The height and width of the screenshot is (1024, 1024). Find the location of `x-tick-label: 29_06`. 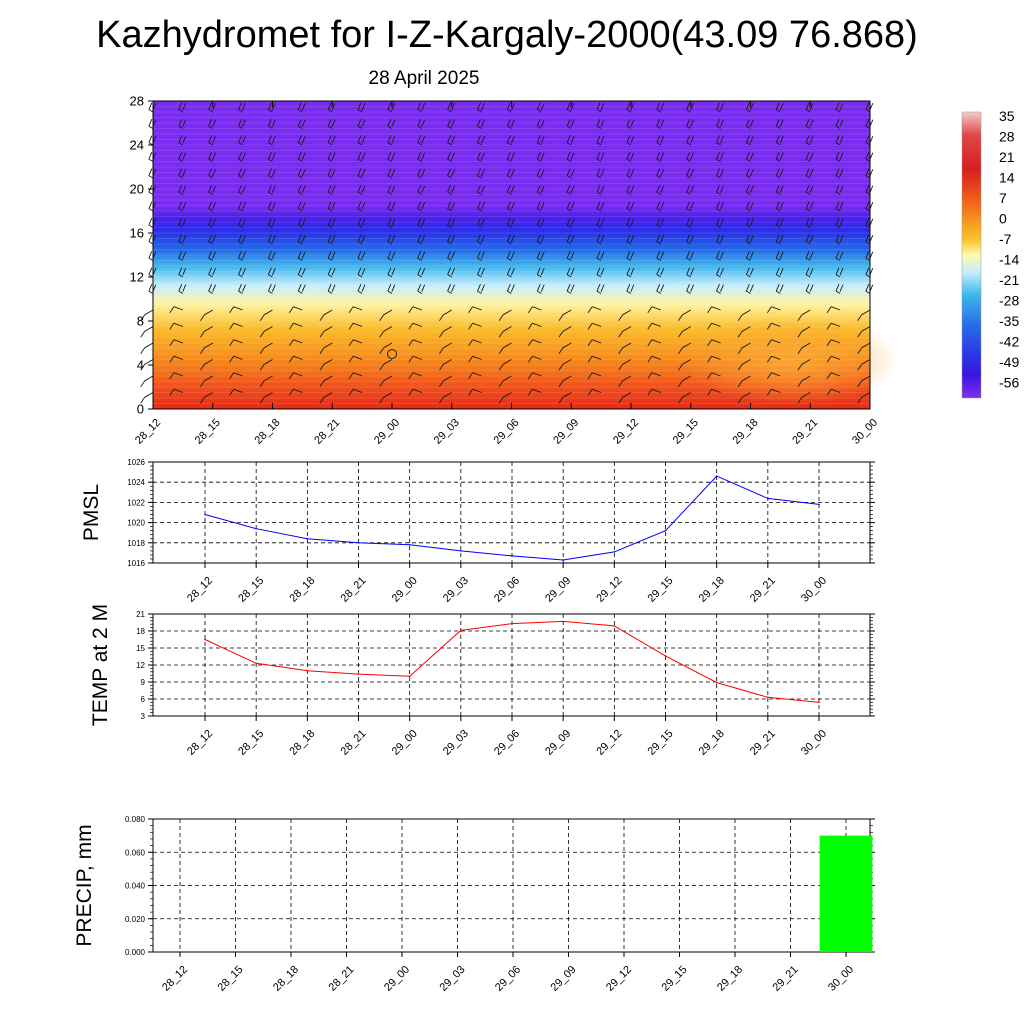

x-tick-label: 29_06 is located at coordinates (507, 743).